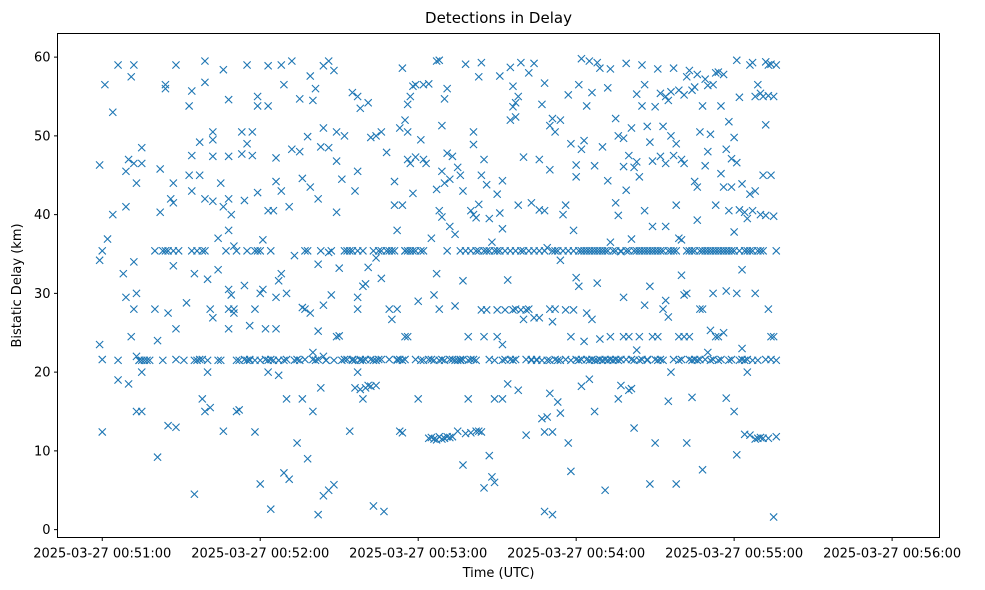 Image resolution: width=985 pixels, height=590 pixels. What do you see at coordinates (42, 294) in the screenshot?
I see `y-tick-label: 30` at bounding box center [42, 294].